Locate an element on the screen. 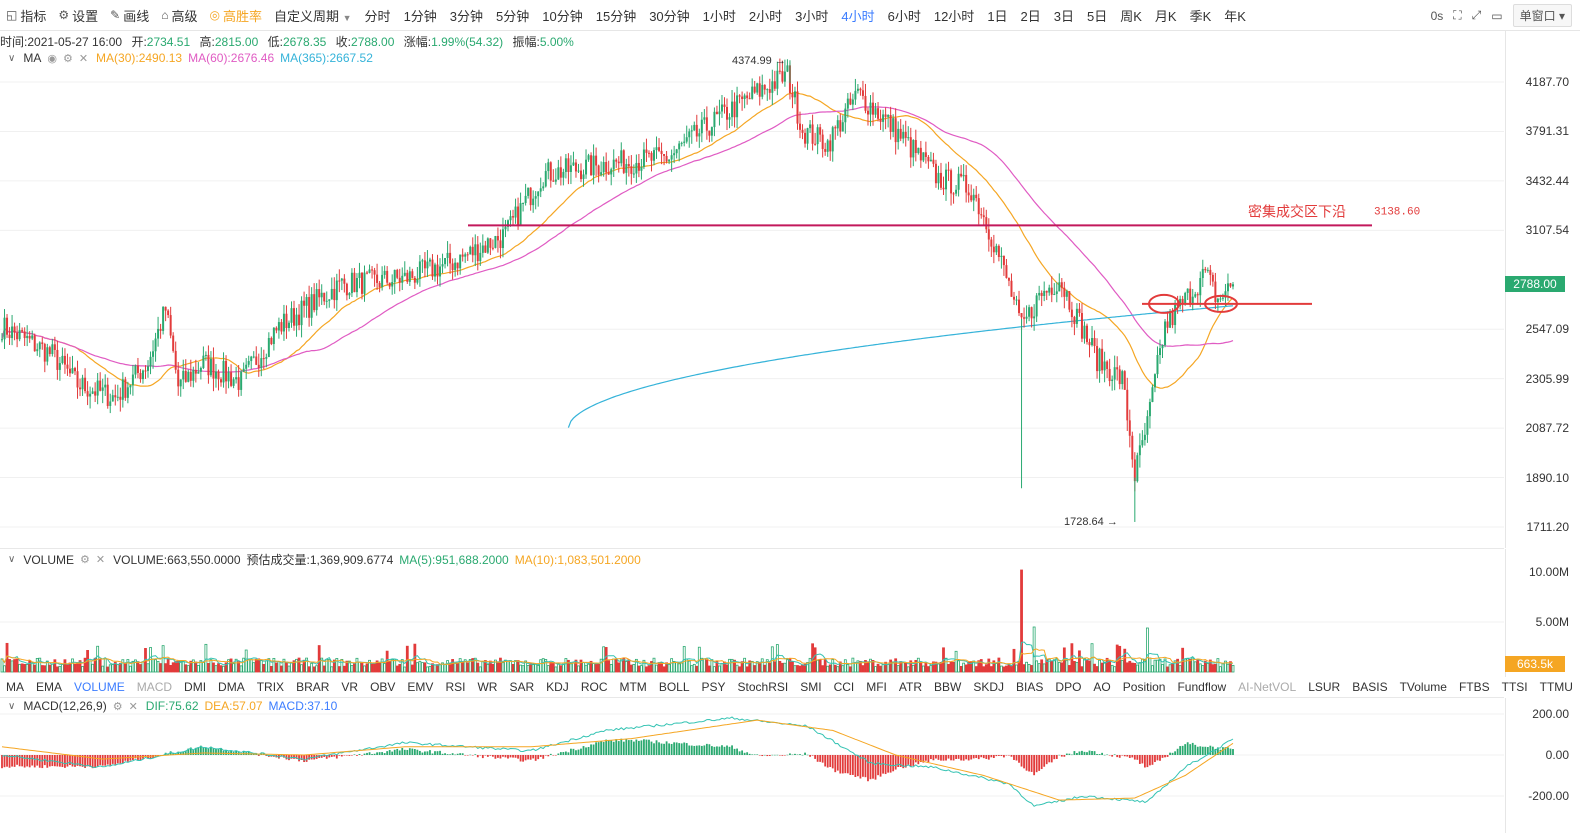 Image resolution: width=1580 pixels, height=833 pixels. period-tab: 5分钟 is located at coordinates (513, 16).